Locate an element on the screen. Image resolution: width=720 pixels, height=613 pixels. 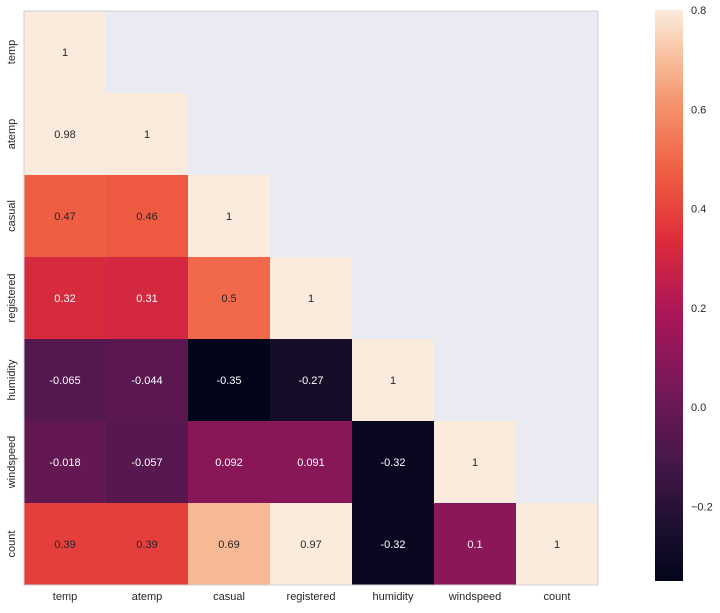
cell-annotation: -0.35 is located at coordinates (228, 381).